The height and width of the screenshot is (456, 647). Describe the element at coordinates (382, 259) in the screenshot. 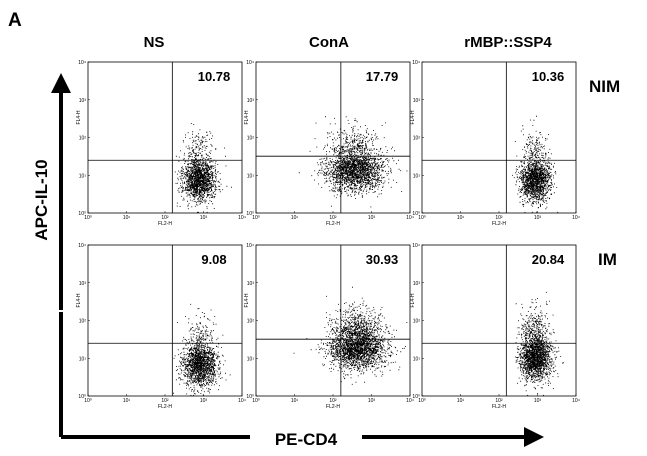

I see `upper-right-percent-label: 30.93` at that location.